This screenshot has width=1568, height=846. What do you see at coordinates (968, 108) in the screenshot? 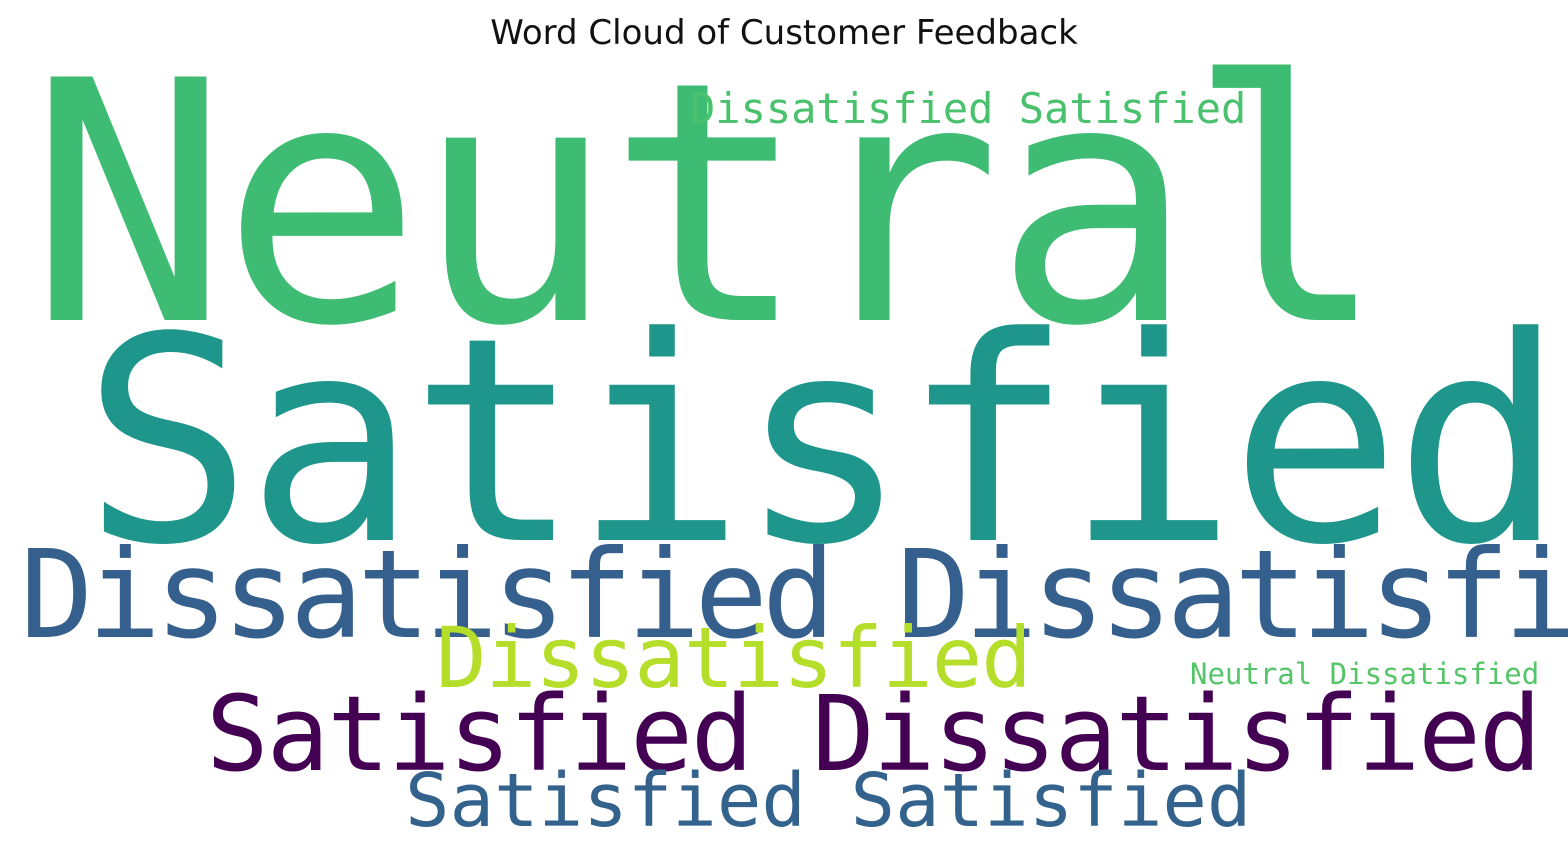
I see `word-dissatisfied-satisfied: Dissatisfied Satisfied` at bounding box center [968, 108].